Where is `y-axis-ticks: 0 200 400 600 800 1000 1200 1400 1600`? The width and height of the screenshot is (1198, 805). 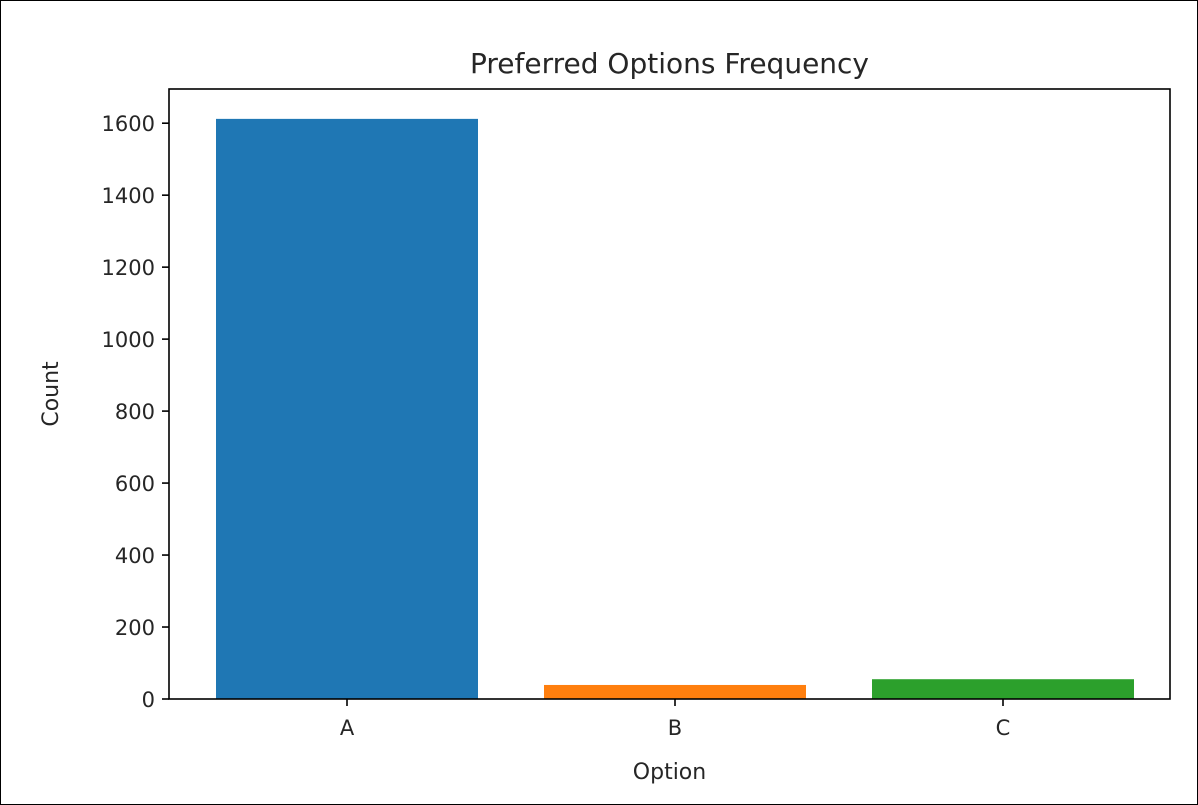
y-axis-ticks: 0 200 400 600 800 1000 1200 1400 1600 is located at coordinates (135, 412).